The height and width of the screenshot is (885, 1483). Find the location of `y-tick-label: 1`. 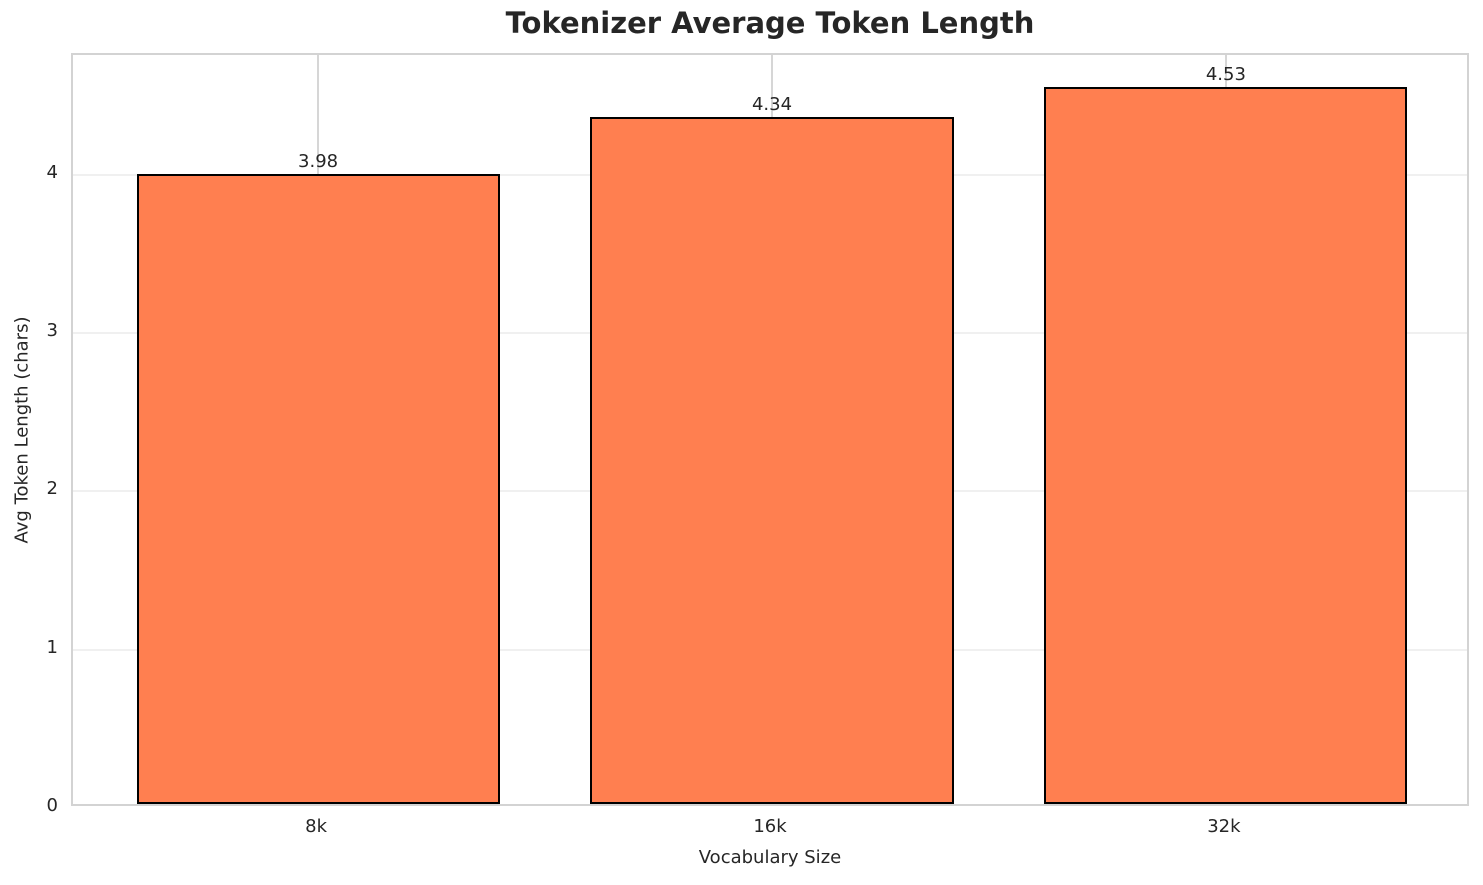

y-tick-label: 1 is located at coordinates (52, 647).